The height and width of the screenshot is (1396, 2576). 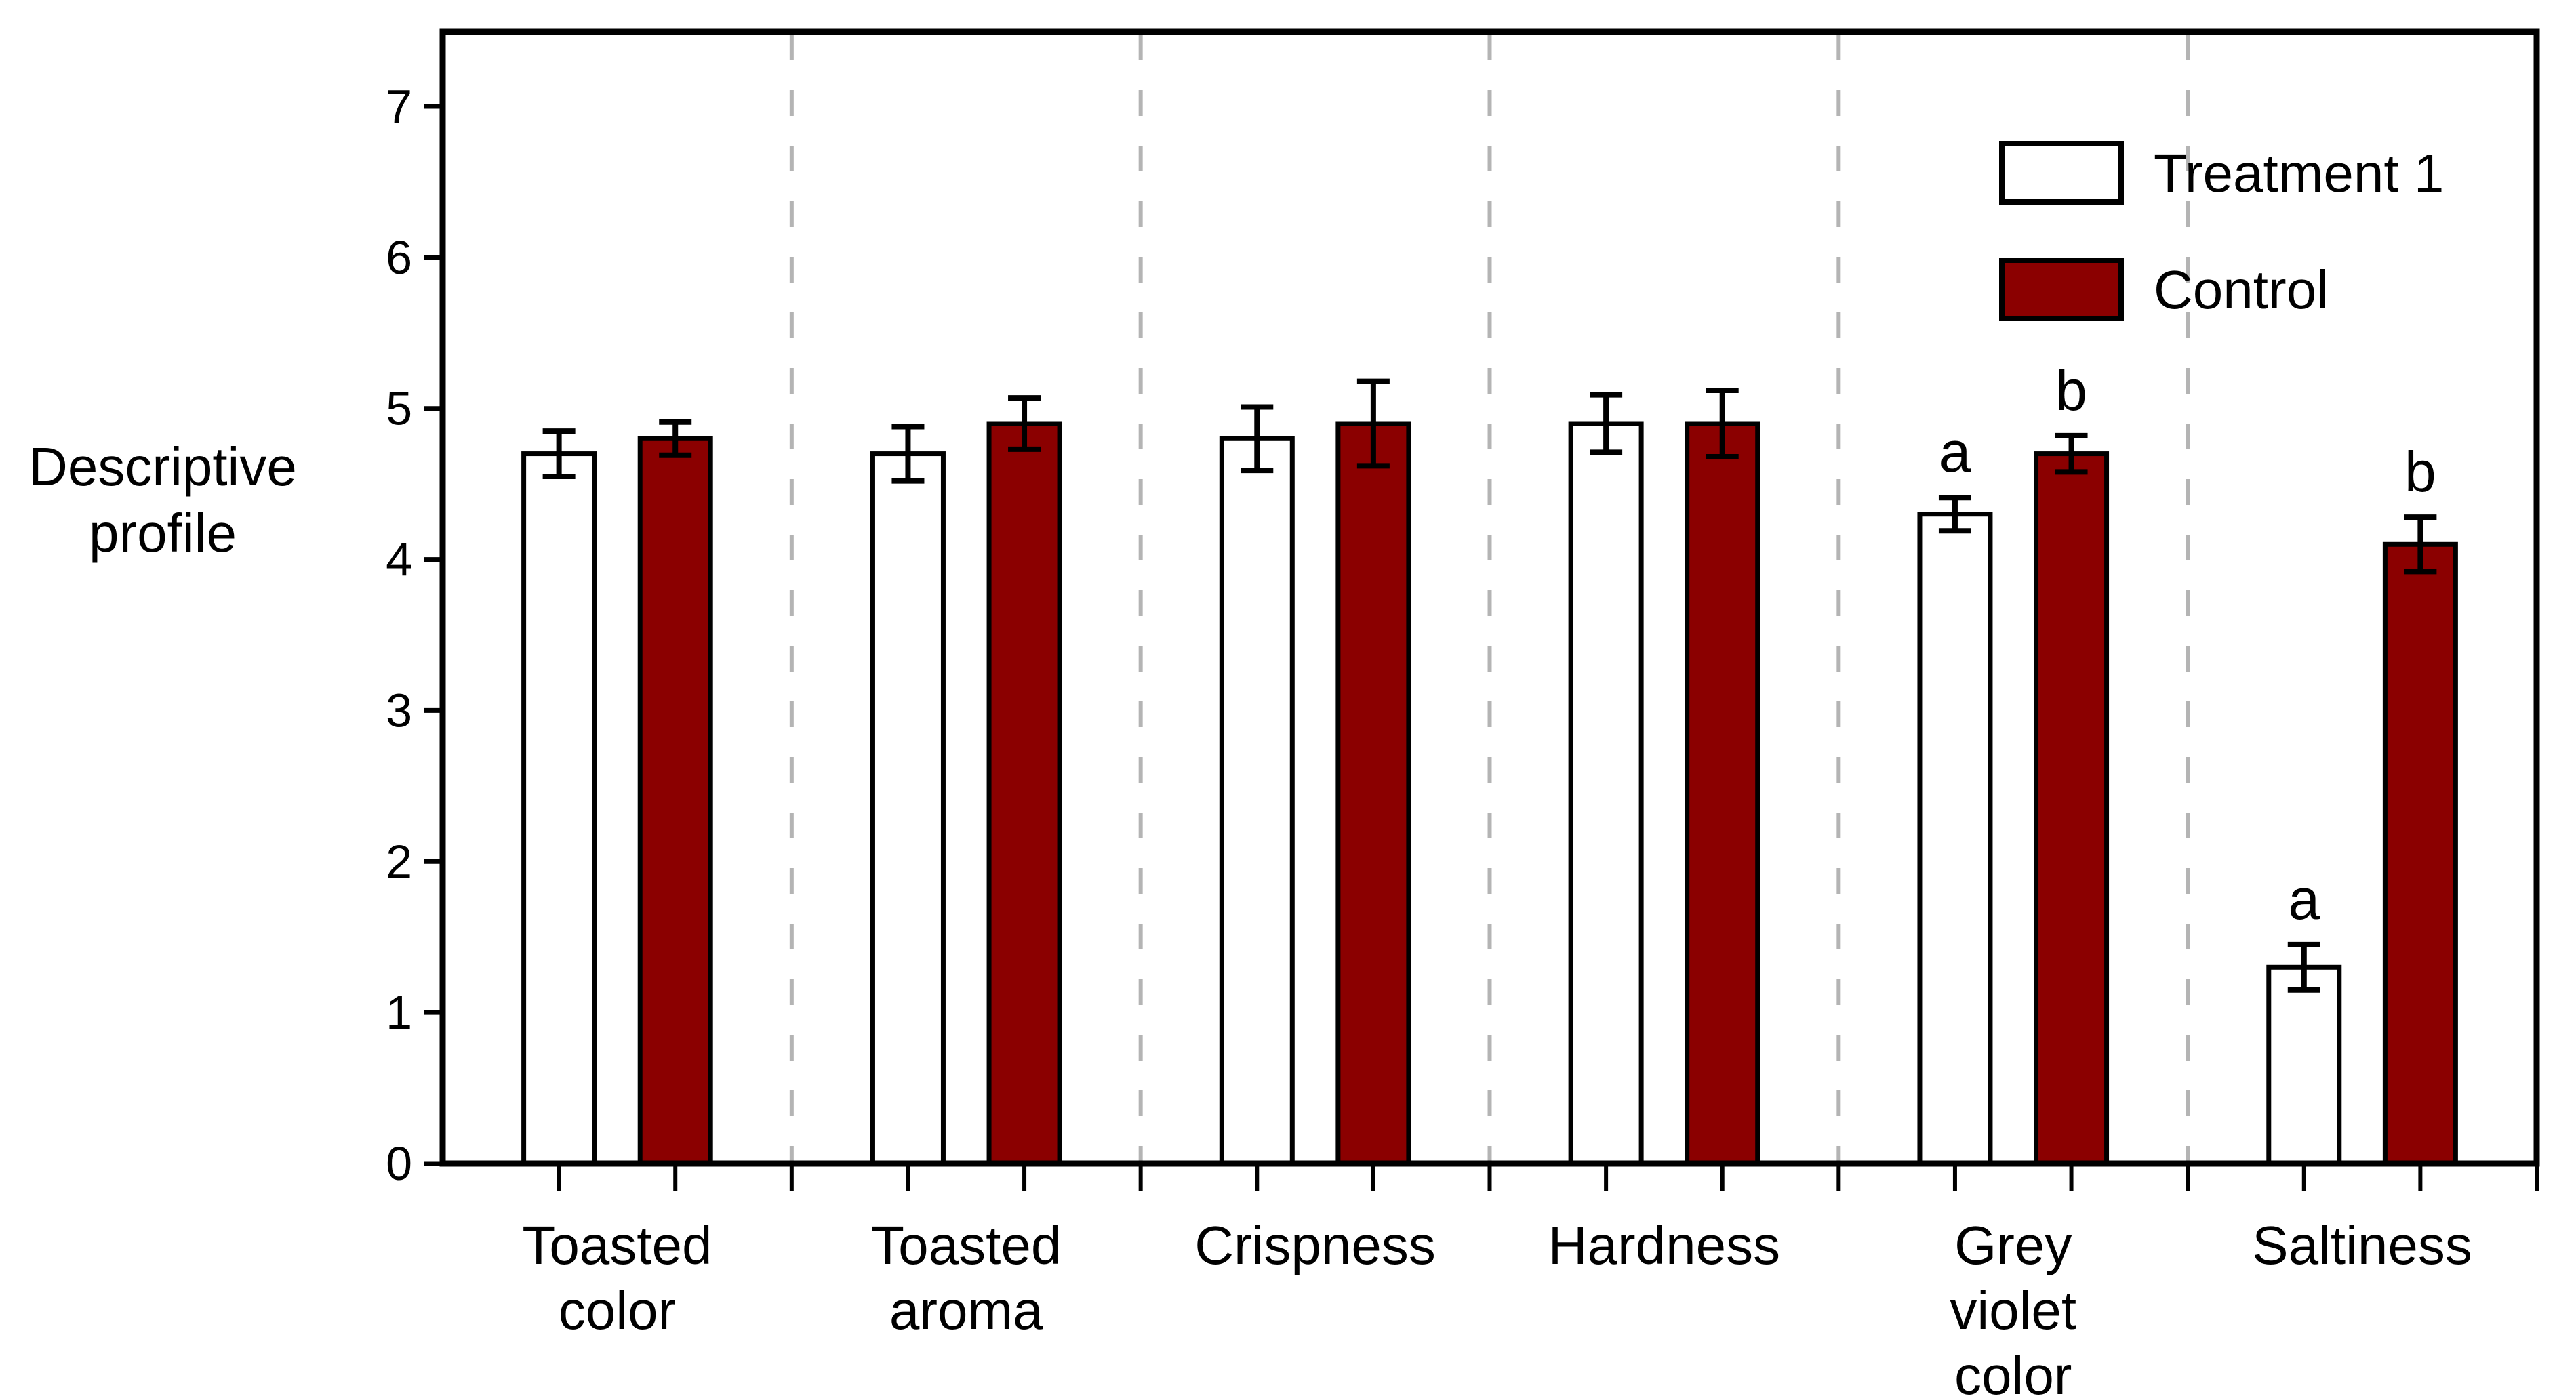 What do you see at coordinates (1024, 793) in the screenshot?
I see `bar-control-toasted-aroma` at bounding box center [1024, 793].